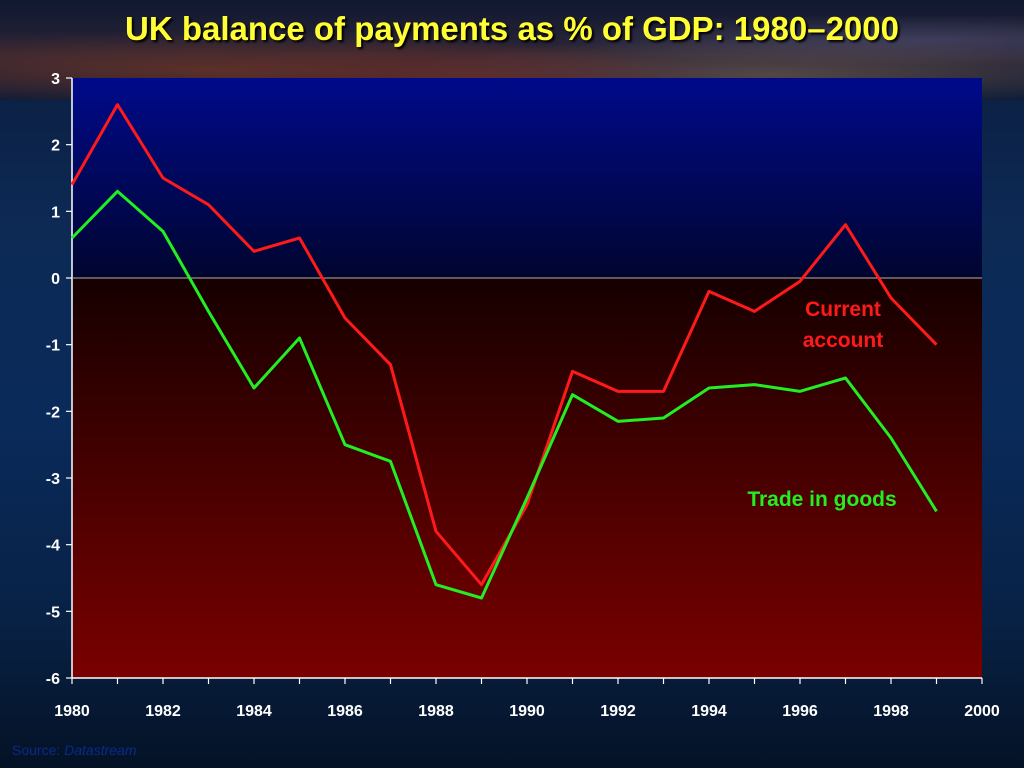  What do you see at coordinates (72, 711) in the screenshot?
I see `x-tick-label: 1980` at bounding box center [72, 711].